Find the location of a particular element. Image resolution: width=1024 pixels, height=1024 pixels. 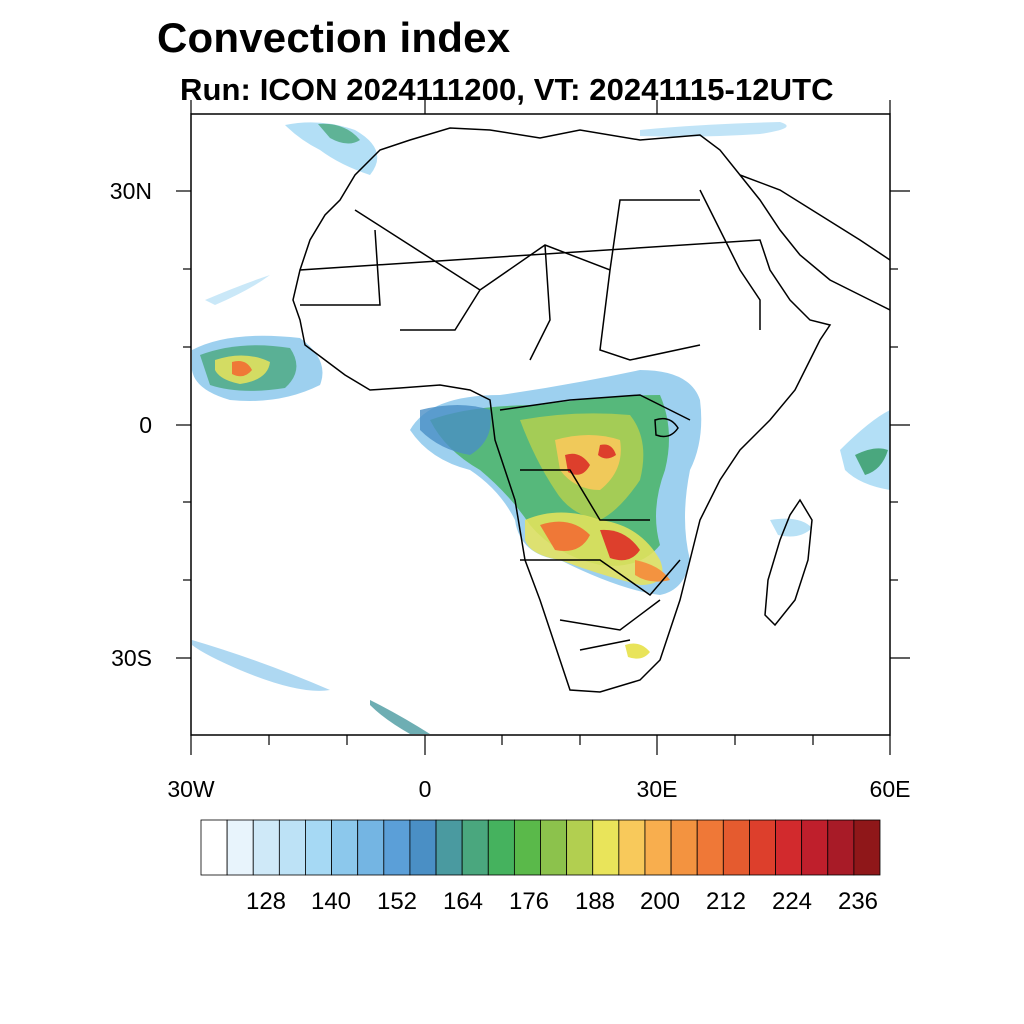

colorbar-label: 176 is located at coordinates (529, 901).